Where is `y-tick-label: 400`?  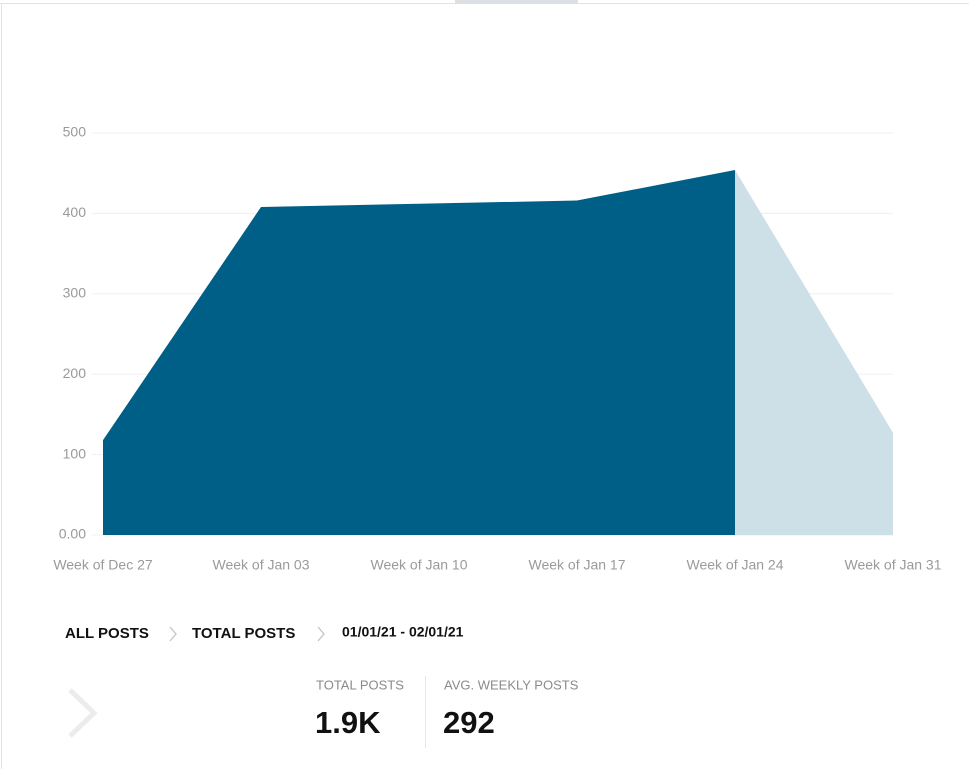 y-tick-label: 400 is located at coordinates (75, 212).